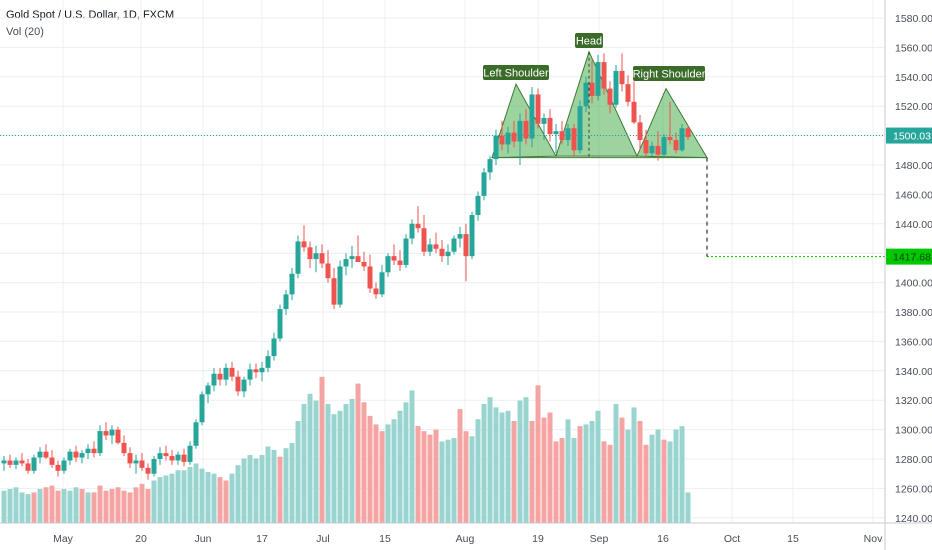 This screenshot has width=932, height=550. I want to click on time-tick-label: 16, so click(663, 539).